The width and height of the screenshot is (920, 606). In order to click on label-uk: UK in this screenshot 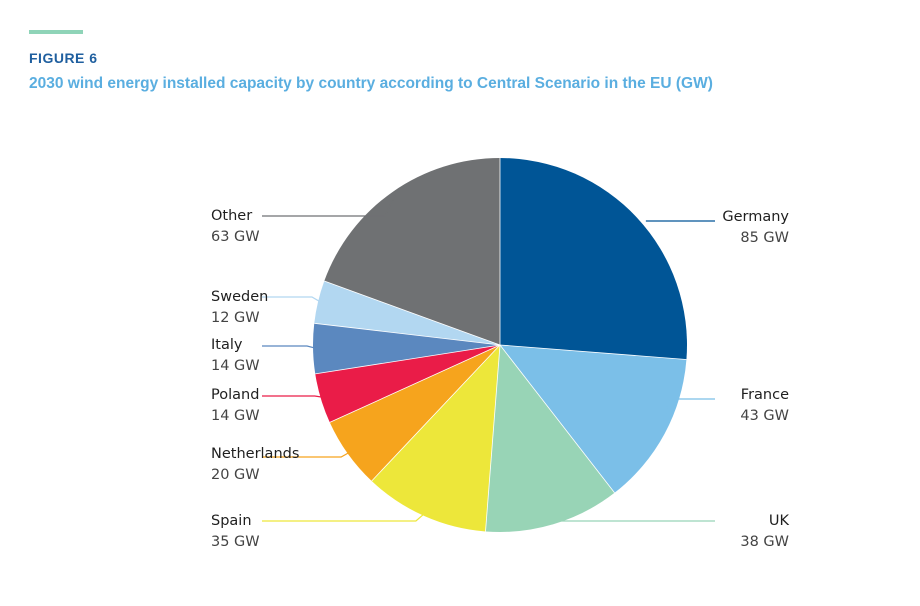, I will do `click(779, 521)`.